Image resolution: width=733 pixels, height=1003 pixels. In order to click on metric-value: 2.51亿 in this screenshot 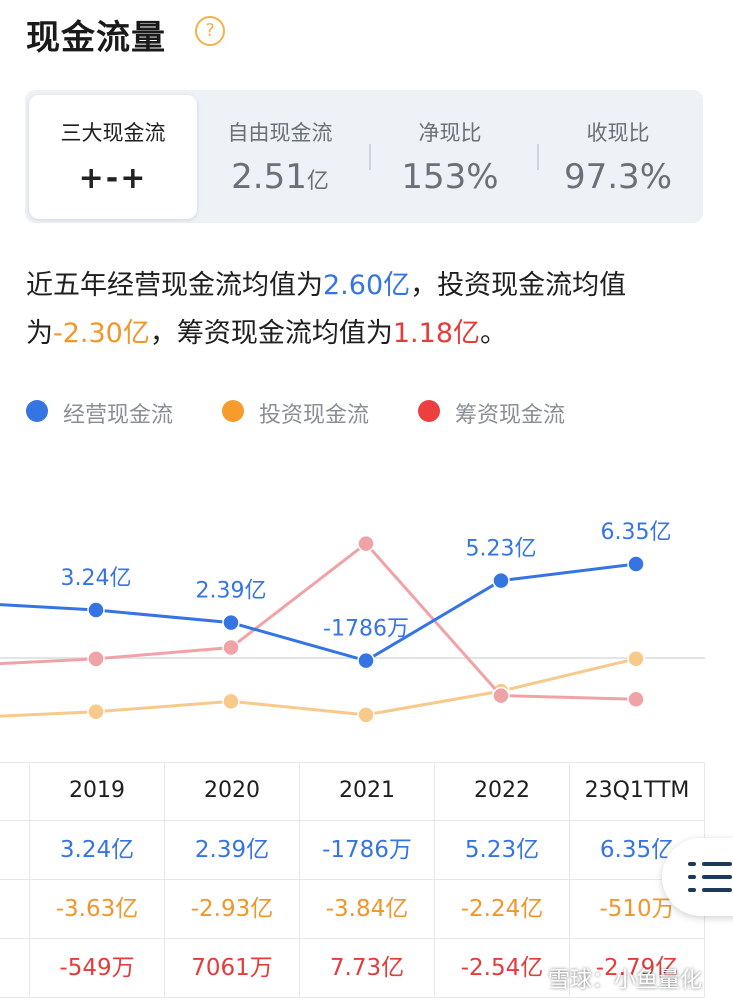, I will do `click(280, 177)`.